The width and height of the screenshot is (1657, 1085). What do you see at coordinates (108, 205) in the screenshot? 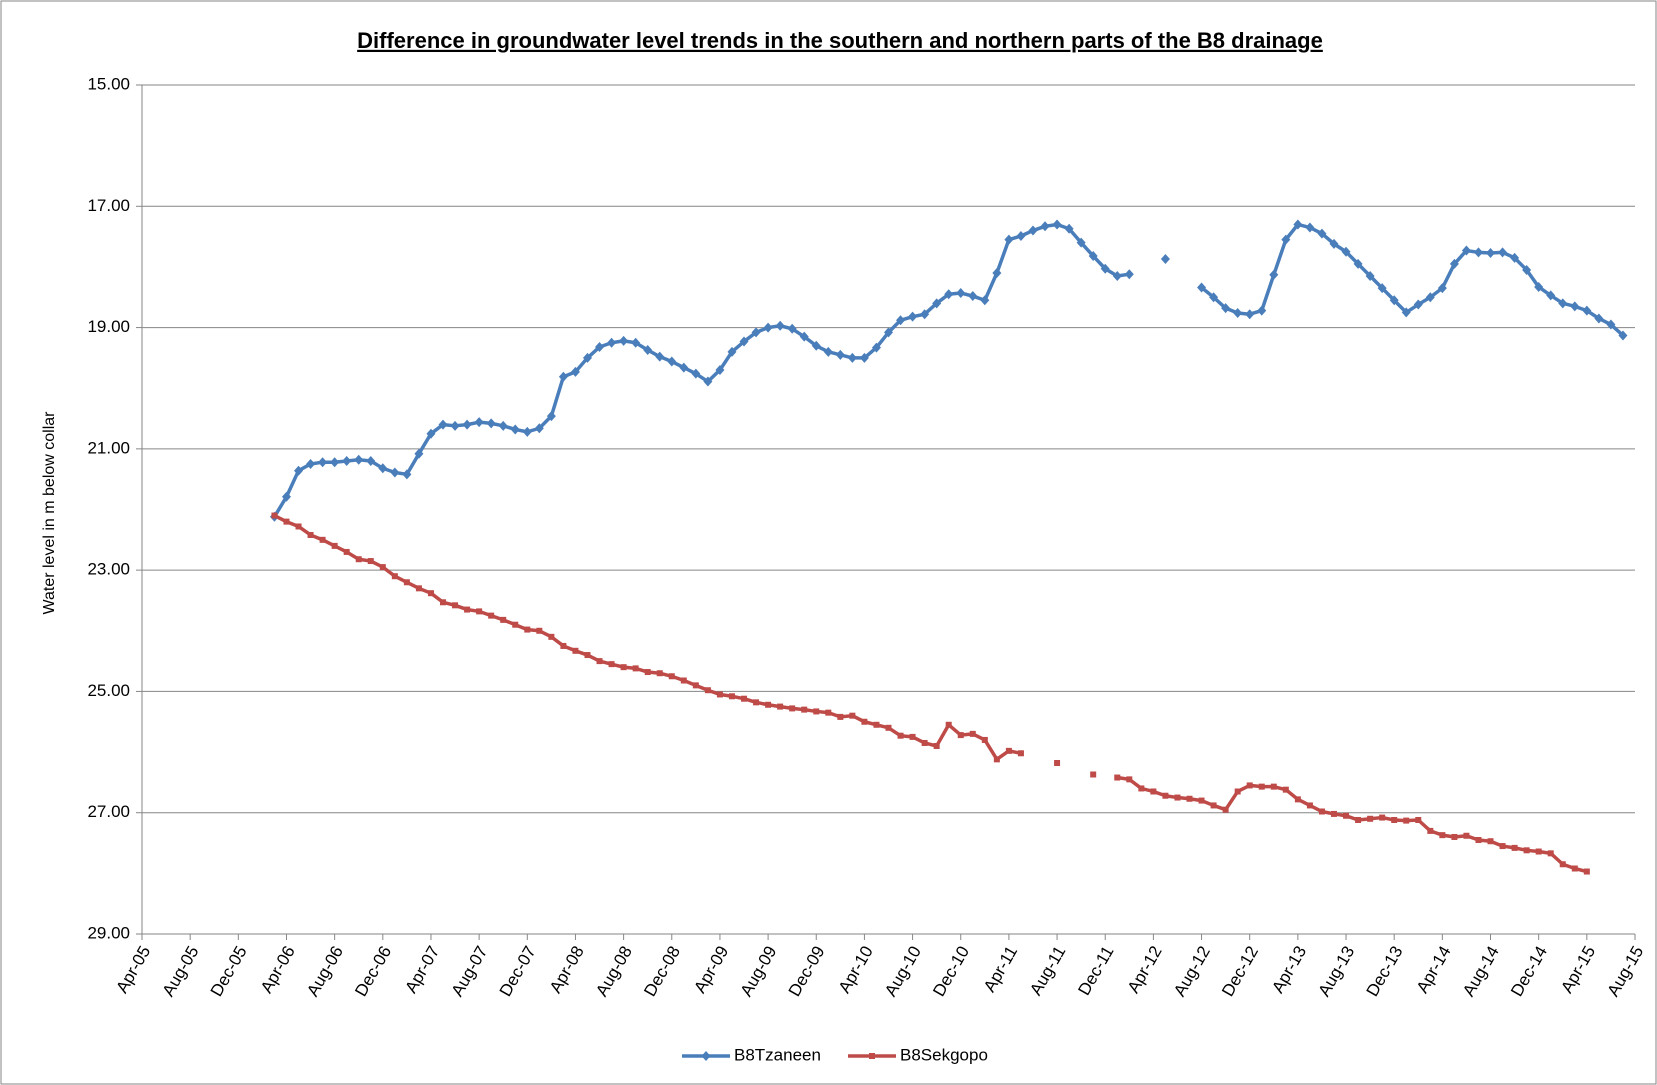
I see `y-tick-label: 17.00` at bounding box center [108, 205].